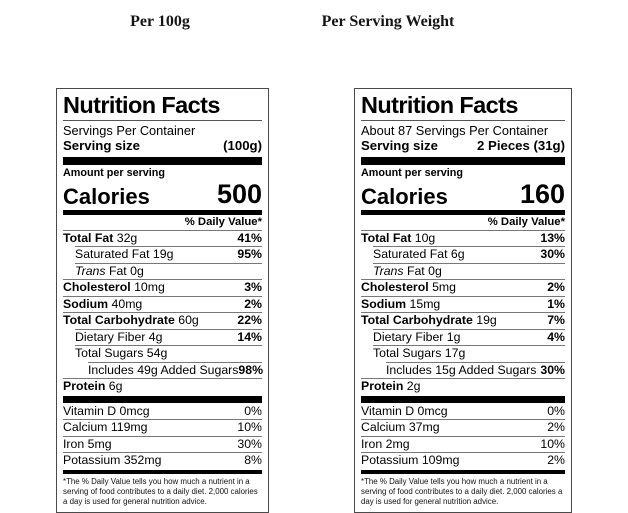 The image size is (628, 513). Describe the element at coordinates (463, 427) in the screenshot. I see `nutrient-row: Calcium 37mg 2%` at that location.